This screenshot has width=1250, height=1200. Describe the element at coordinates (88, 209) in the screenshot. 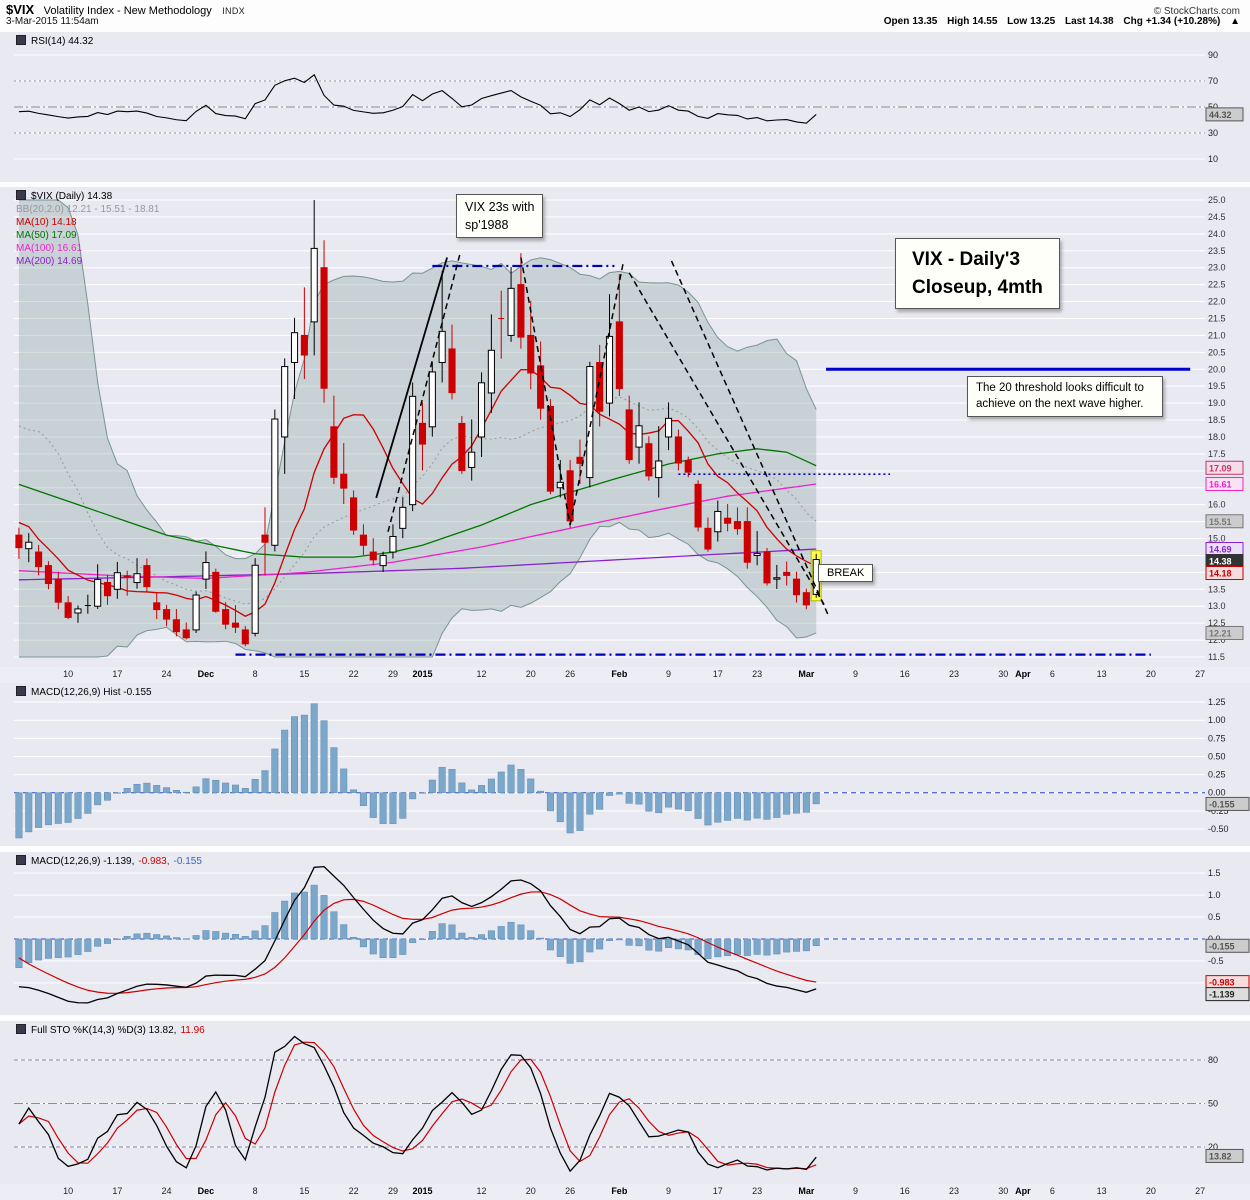

I see `bb-legend: BB(20,2.0) 12.21 - 15.51 - 18.81` at that location.